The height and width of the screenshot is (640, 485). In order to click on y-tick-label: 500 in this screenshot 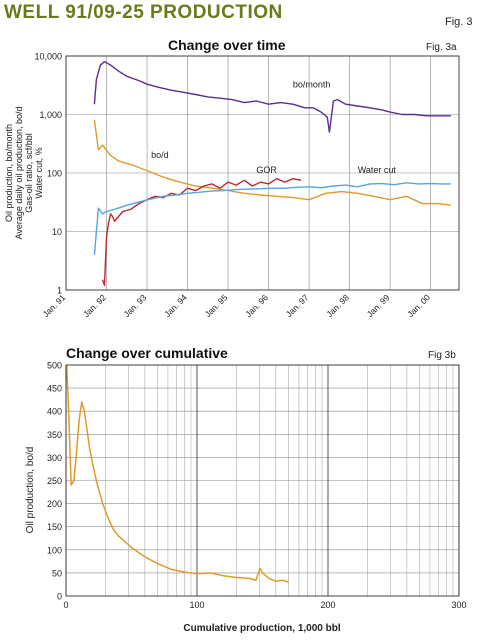, I will do `click(54, 366)`.